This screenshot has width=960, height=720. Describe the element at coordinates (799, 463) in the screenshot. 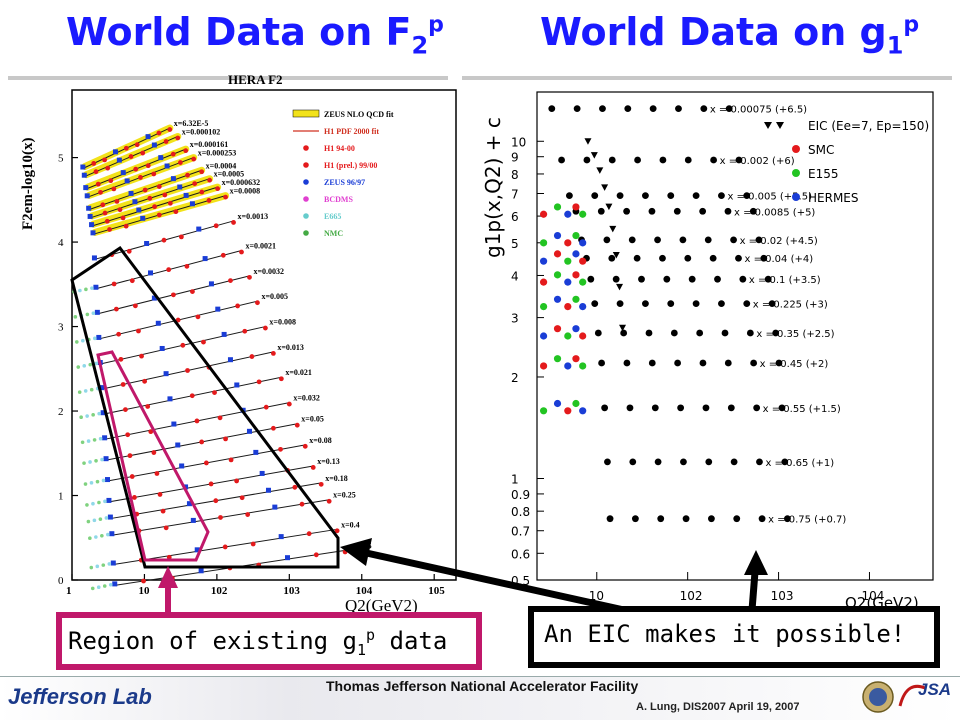

I see `g1p-series-label: x = 0.65 (+1)` at that location.